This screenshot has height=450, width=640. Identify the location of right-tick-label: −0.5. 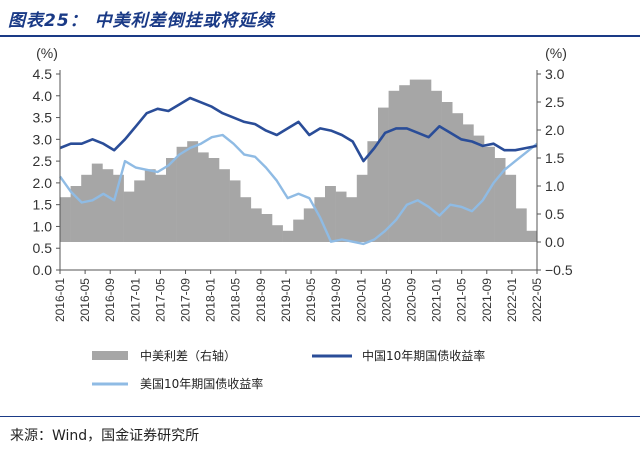
(559, 270).